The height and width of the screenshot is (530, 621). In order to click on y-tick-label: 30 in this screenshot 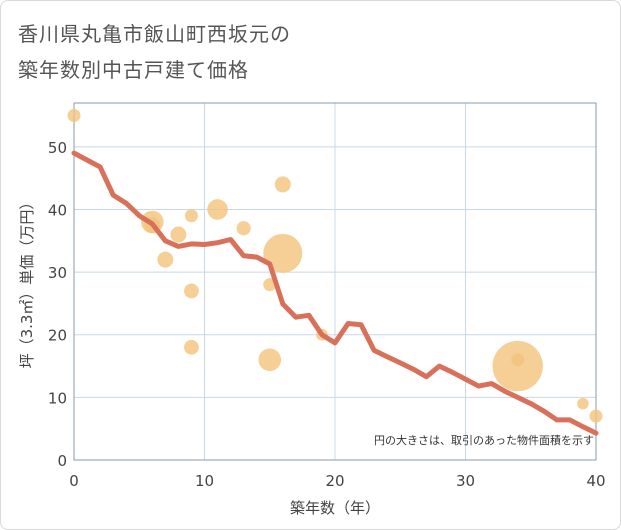, I will do `click(57, 273)`.